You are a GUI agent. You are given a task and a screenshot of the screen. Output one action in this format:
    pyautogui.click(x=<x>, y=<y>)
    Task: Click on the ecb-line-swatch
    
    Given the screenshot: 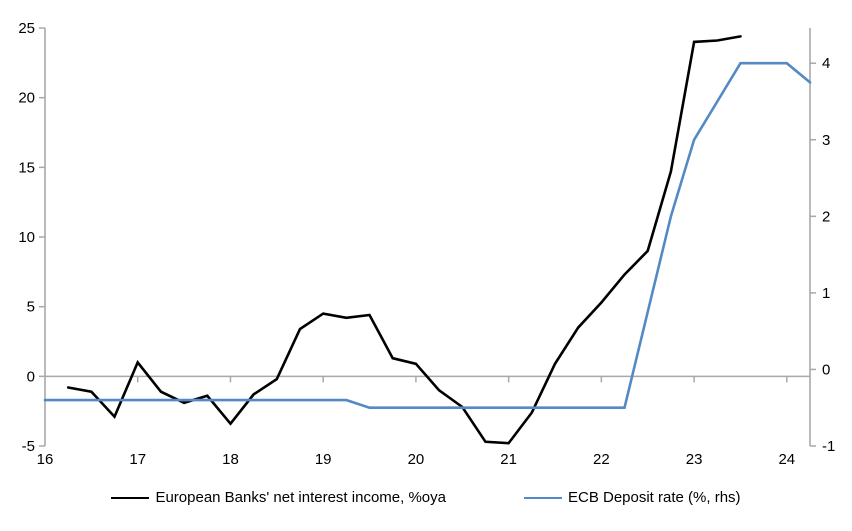 What is the action you would take?
    pyautogui.click(x=542, y=497)
    